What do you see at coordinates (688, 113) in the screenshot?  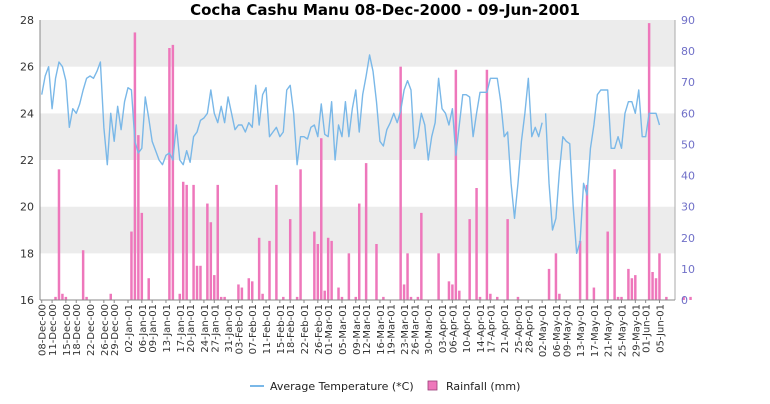 I see `right-tick-label: 60` at bounding box center [688, 113].